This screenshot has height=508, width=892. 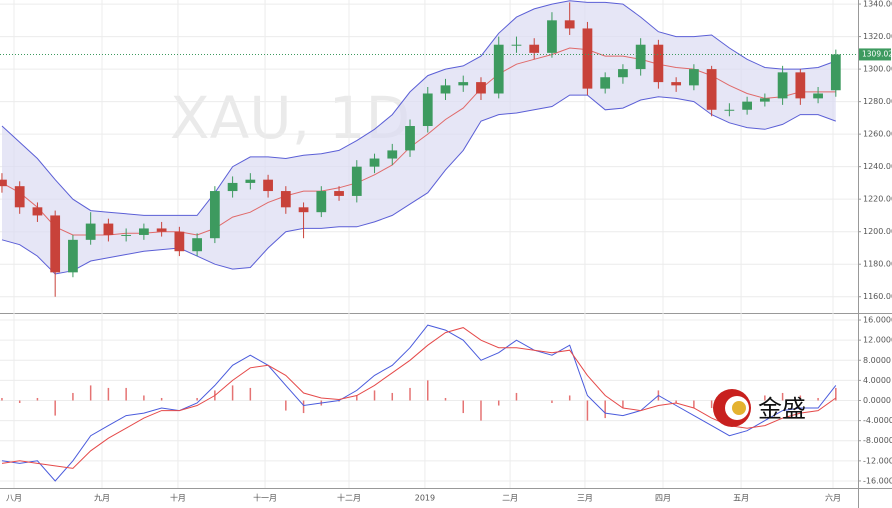 I want to click on y-tick-label: 1320.00, so click(x=877, y=36).